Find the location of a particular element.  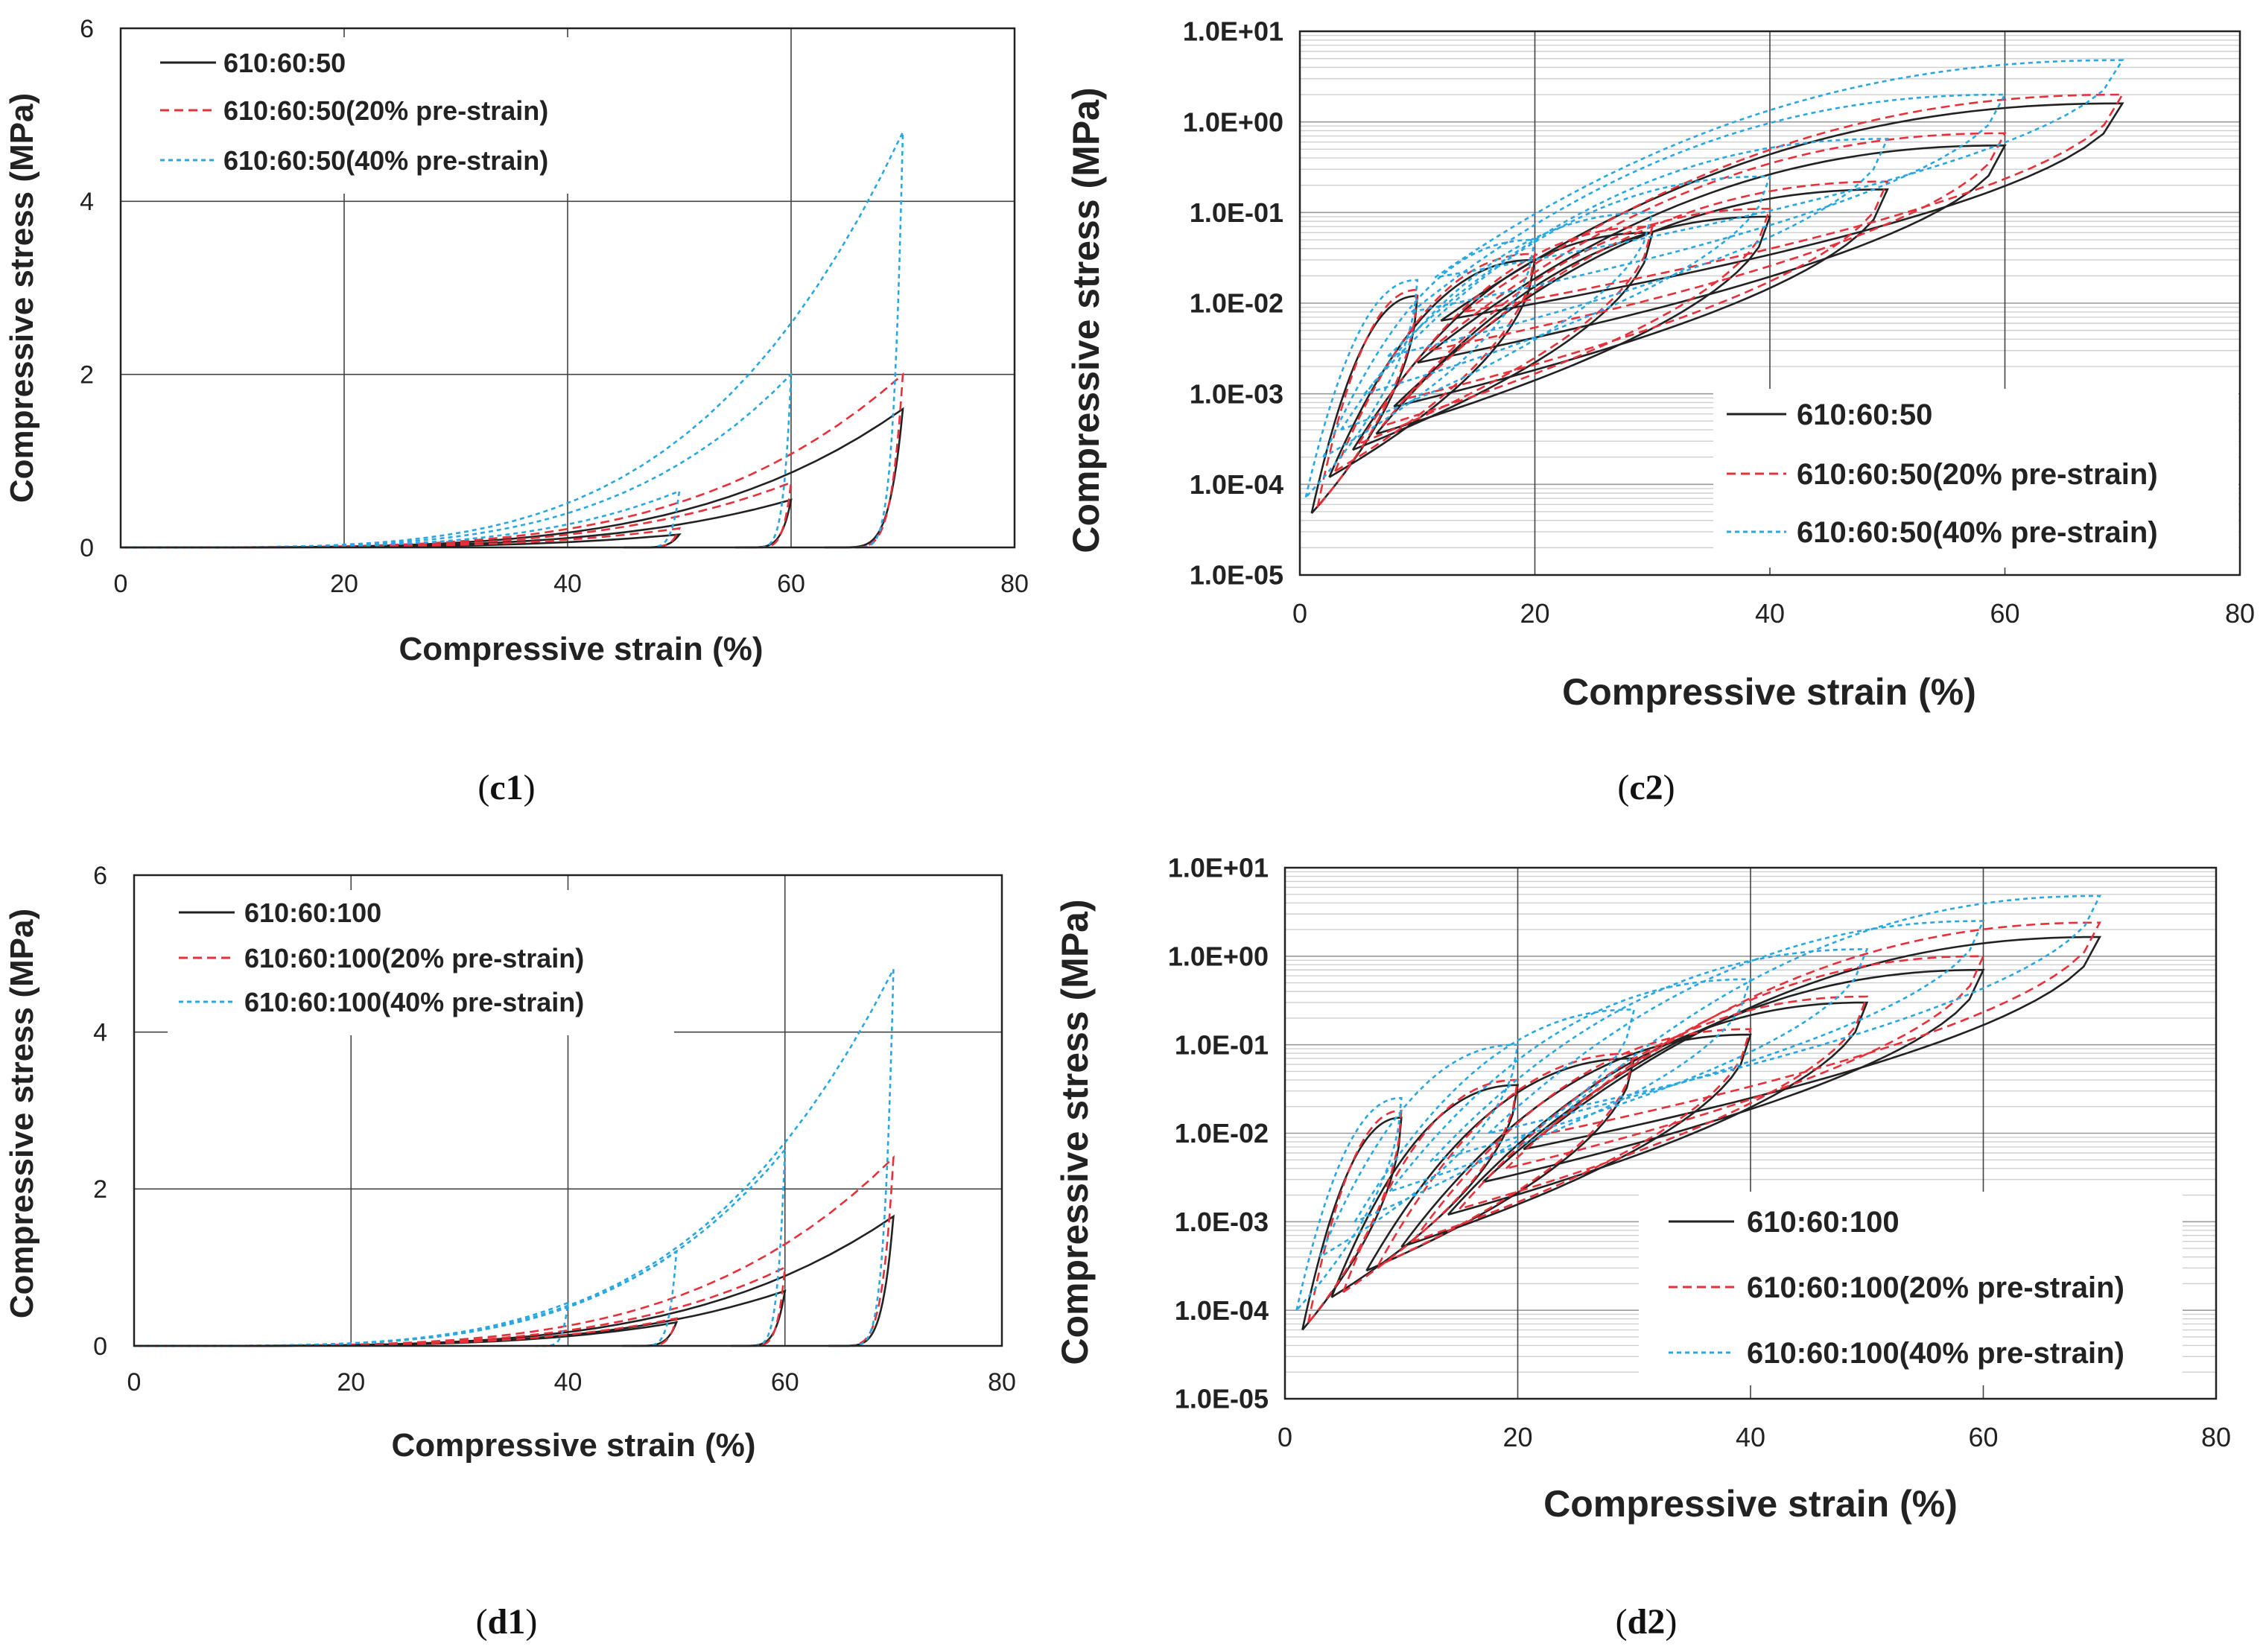

legend-label: 610:60:50(20% pre-strain) is located at coordinates (1977, 474).